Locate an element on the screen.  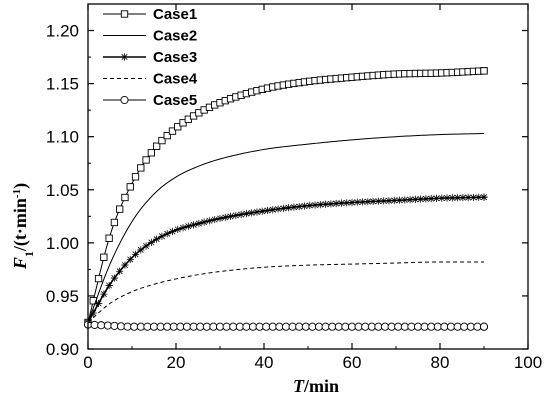
y-tick-label: 1.20 is located at coordinates (62, 31).